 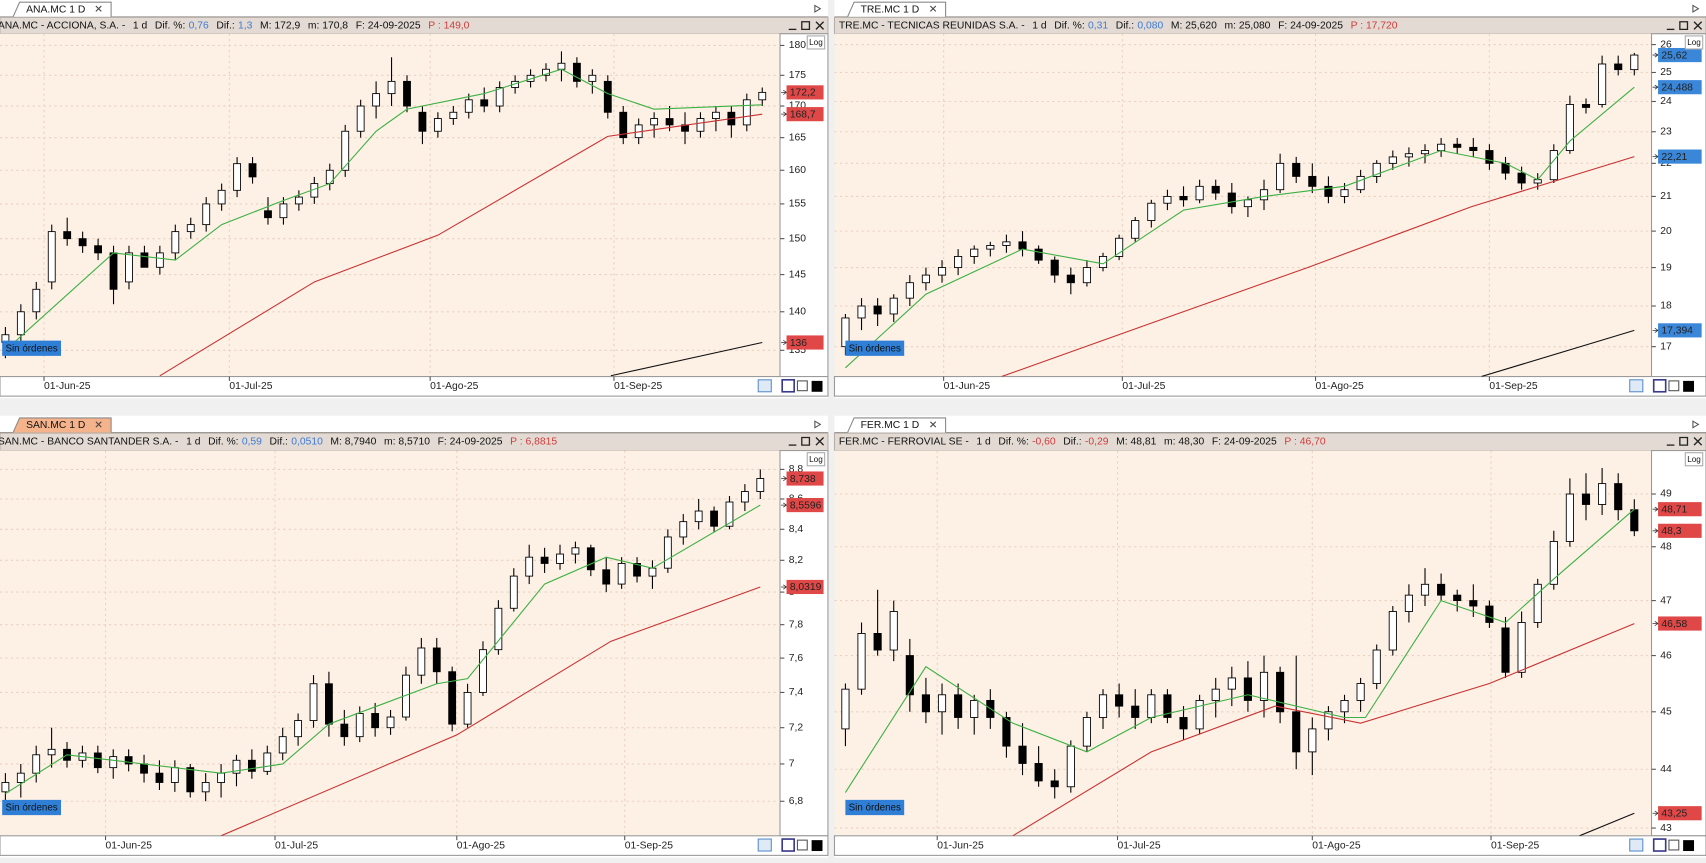 What do you see at coordinates (1666, 655) in the screenshot?
I see `y-tick-label: 46` at bounding box center [1666, 655].